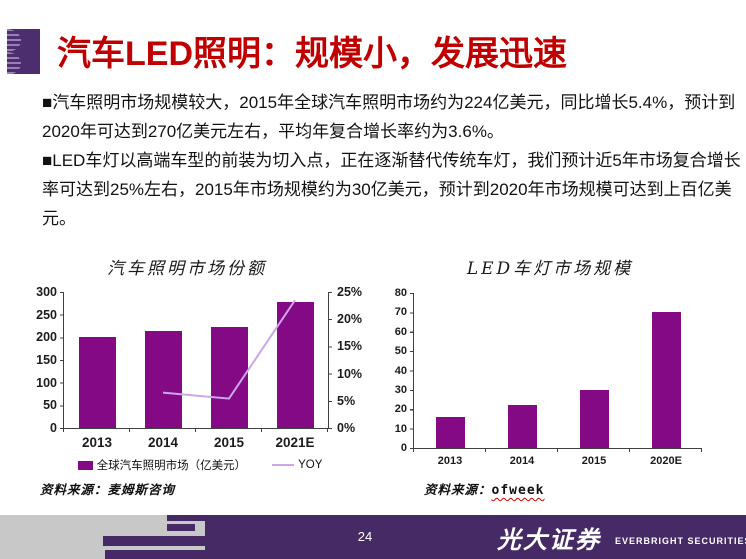 This screenshot has height=559, width=746. I want to click on y-tick-label: 40, so click(400, 370).